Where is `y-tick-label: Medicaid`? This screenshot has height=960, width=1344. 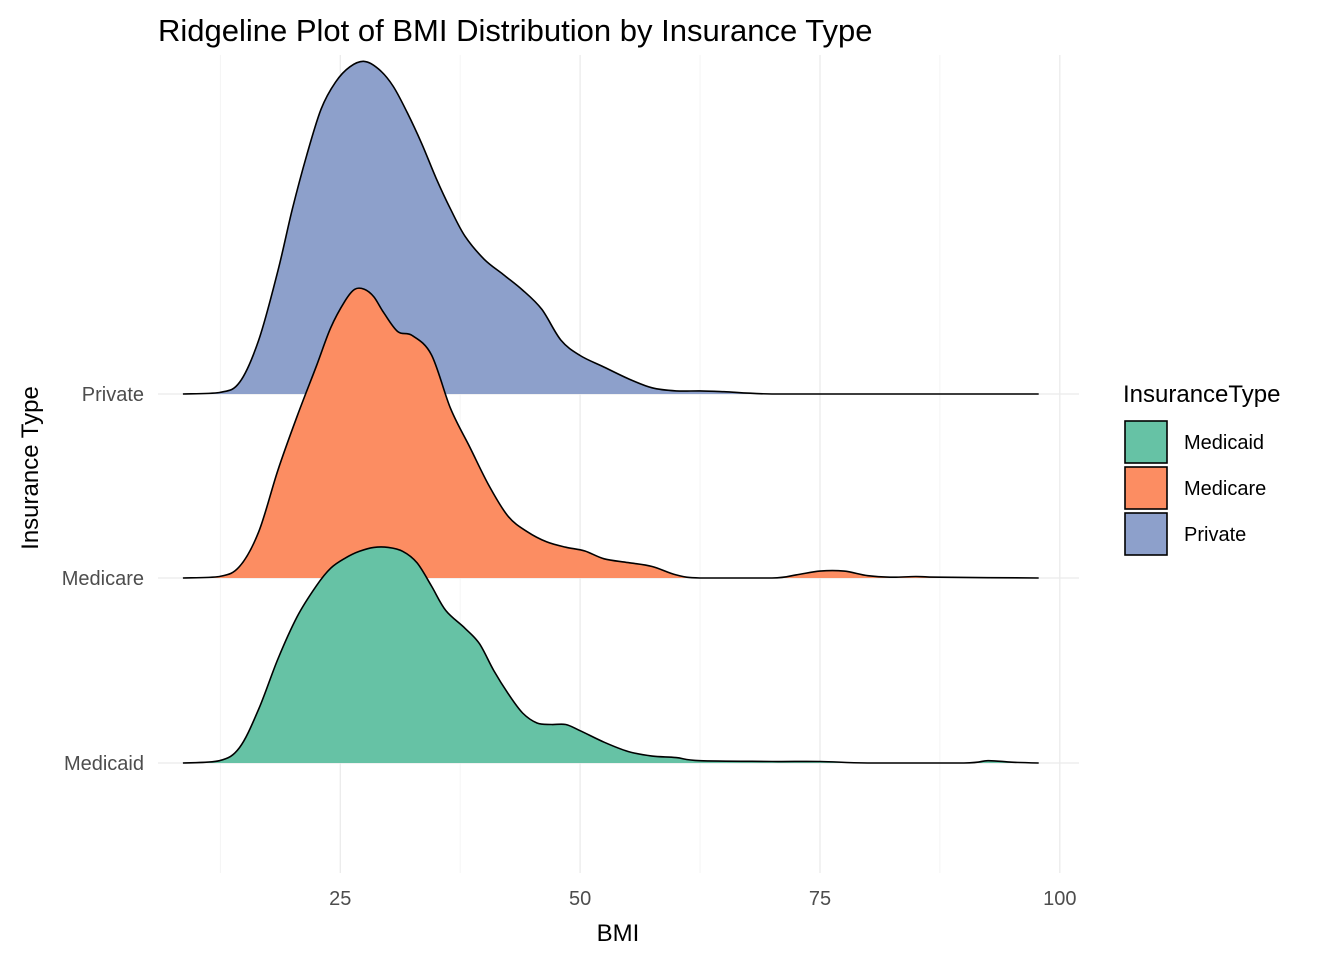 y-tick-label: Medicaid is located at coordinates (104, 764).